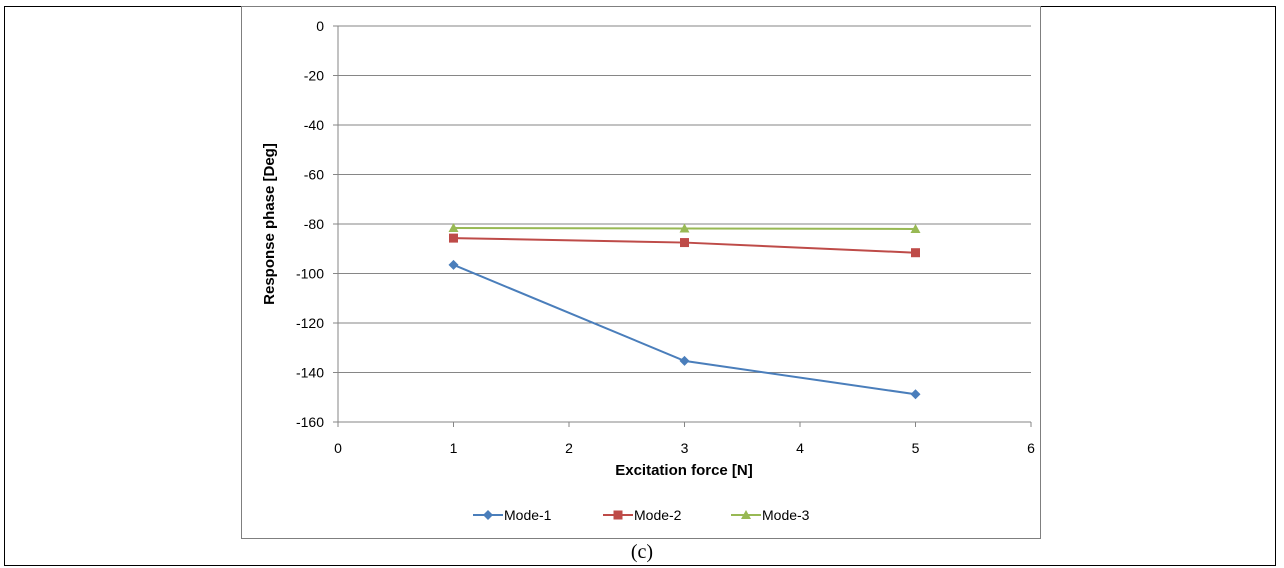  What do you see at coordinates (684, 470) in the screenshot?
I see `x-axis-label: Excitation force [N]` at bounding box center [684, 470].